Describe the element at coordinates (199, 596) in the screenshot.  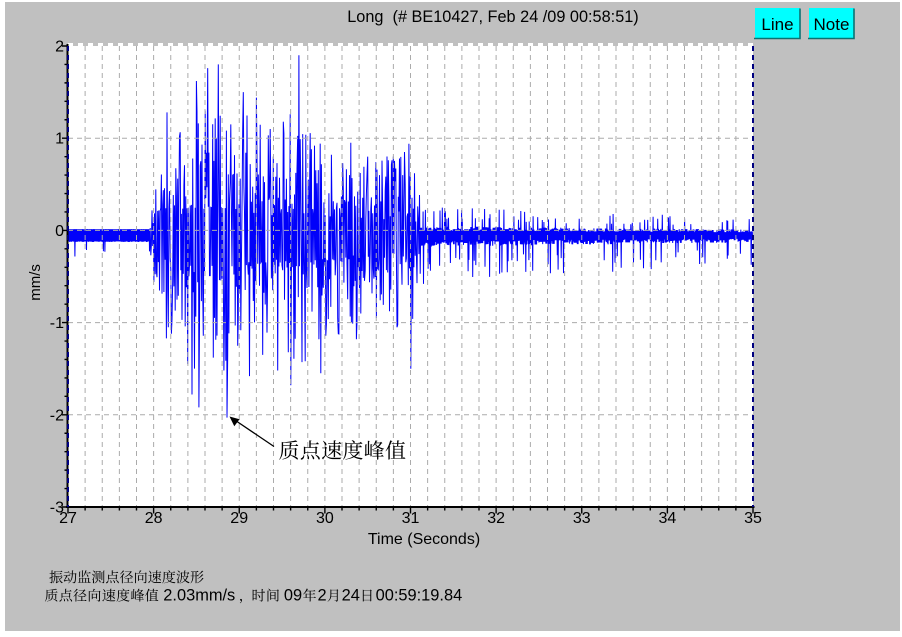
I see `svg-text: 2.03mm/s` at that location.